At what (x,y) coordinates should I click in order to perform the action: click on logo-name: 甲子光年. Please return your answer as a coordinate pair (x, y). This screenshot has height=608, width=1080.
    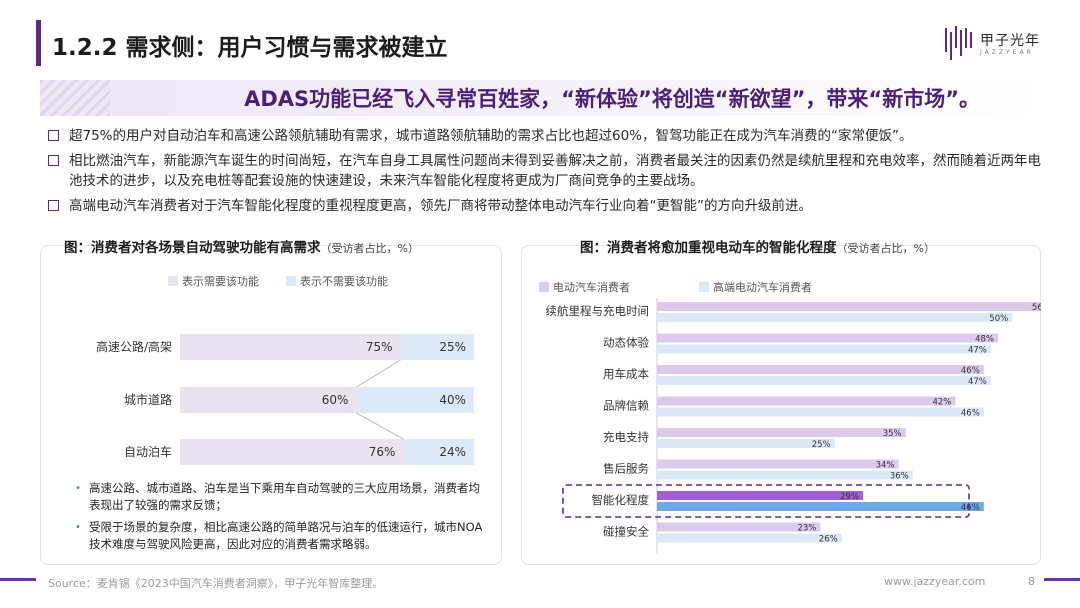
    Looking at the image, I should click on (1010, 41).